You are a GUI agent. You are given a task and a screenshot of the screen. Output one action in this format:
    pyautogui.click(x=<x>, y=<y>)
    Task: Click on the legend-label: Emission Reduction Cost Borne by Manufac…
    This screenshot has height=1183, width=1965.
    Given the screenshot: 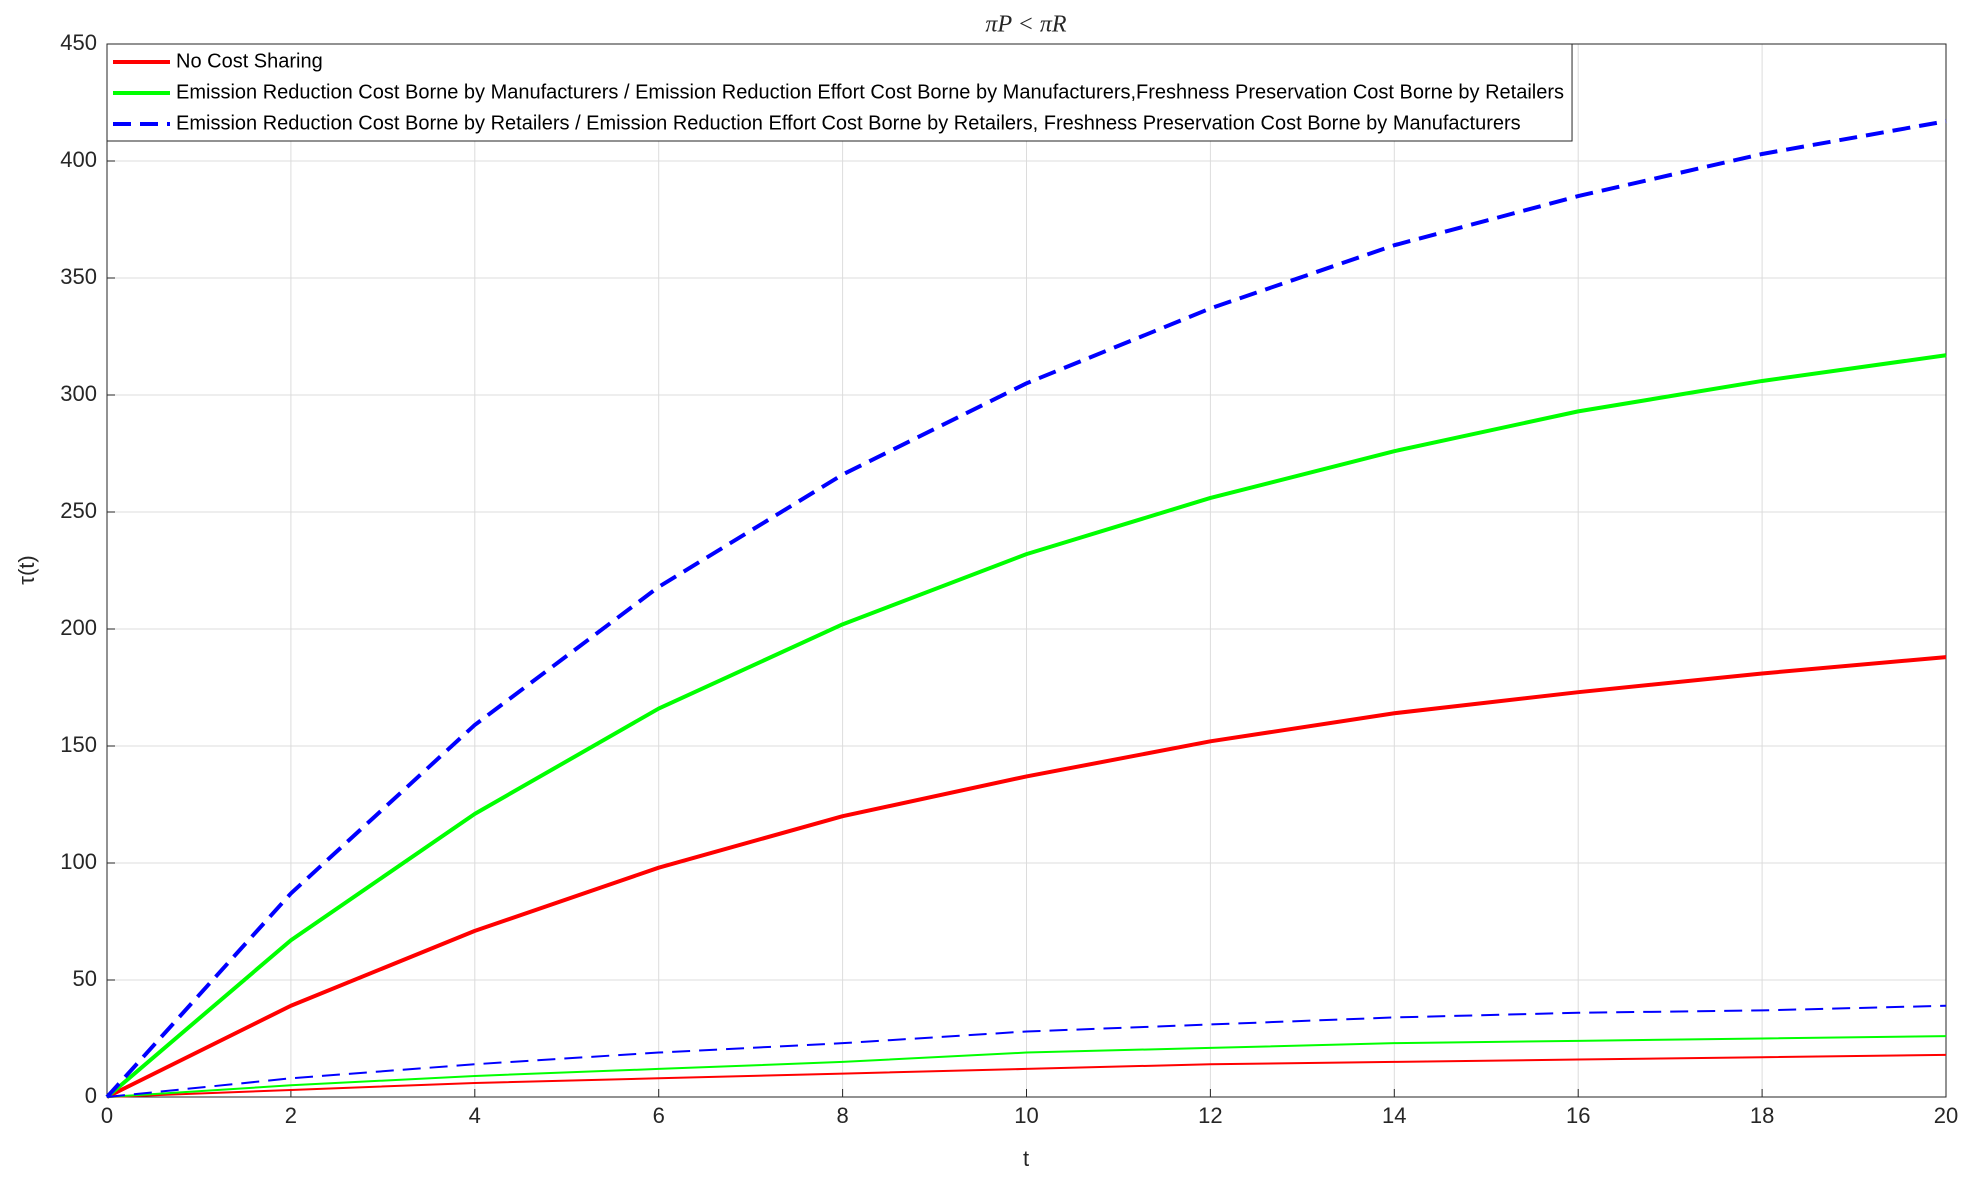 What is the action you would take?
    pyautogui.click(x=870, y=92)
    